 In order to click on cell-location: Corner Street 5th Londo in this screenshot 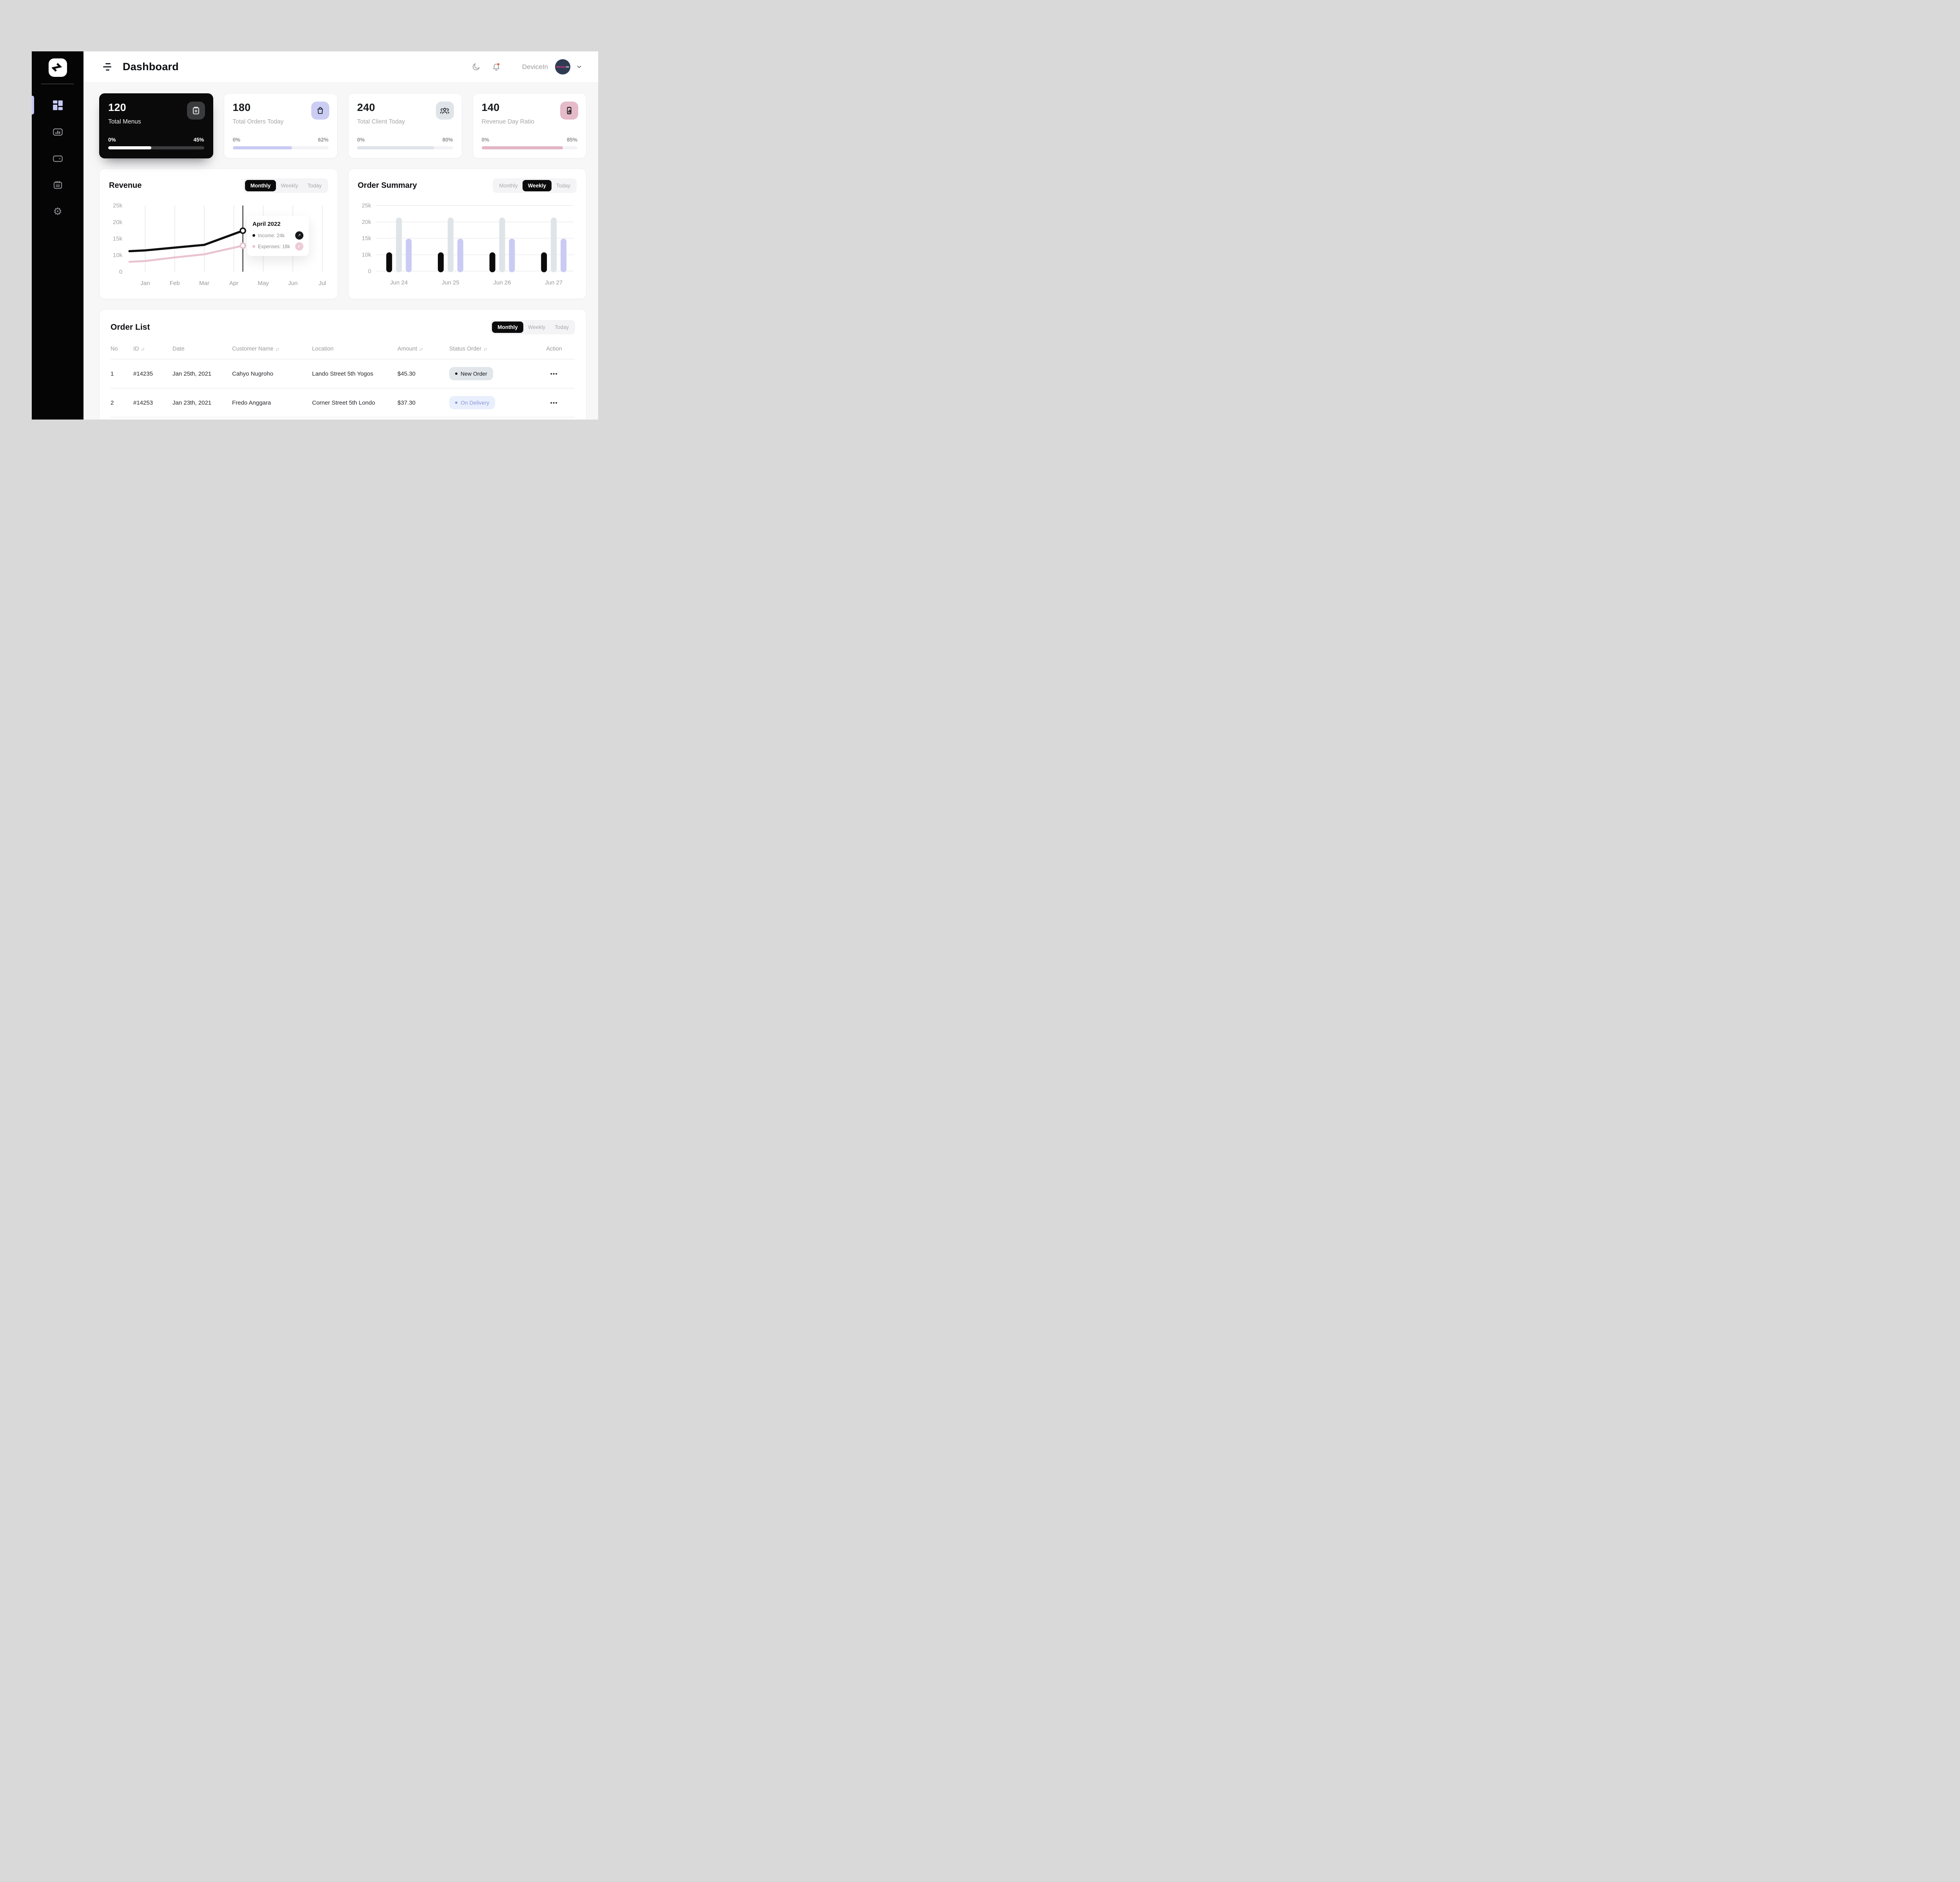, I will do `click(343, 402)`.